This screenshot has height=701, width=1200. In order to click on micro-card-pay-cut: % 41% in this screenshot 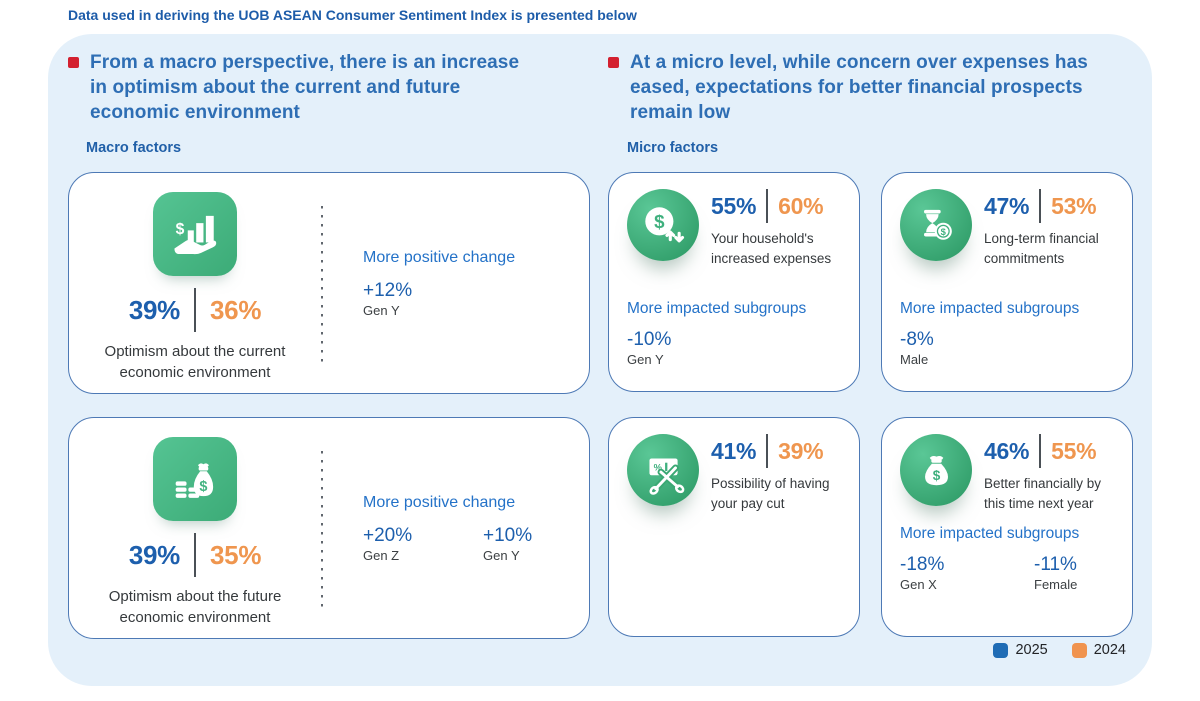, I will do `click(734, 527)`.